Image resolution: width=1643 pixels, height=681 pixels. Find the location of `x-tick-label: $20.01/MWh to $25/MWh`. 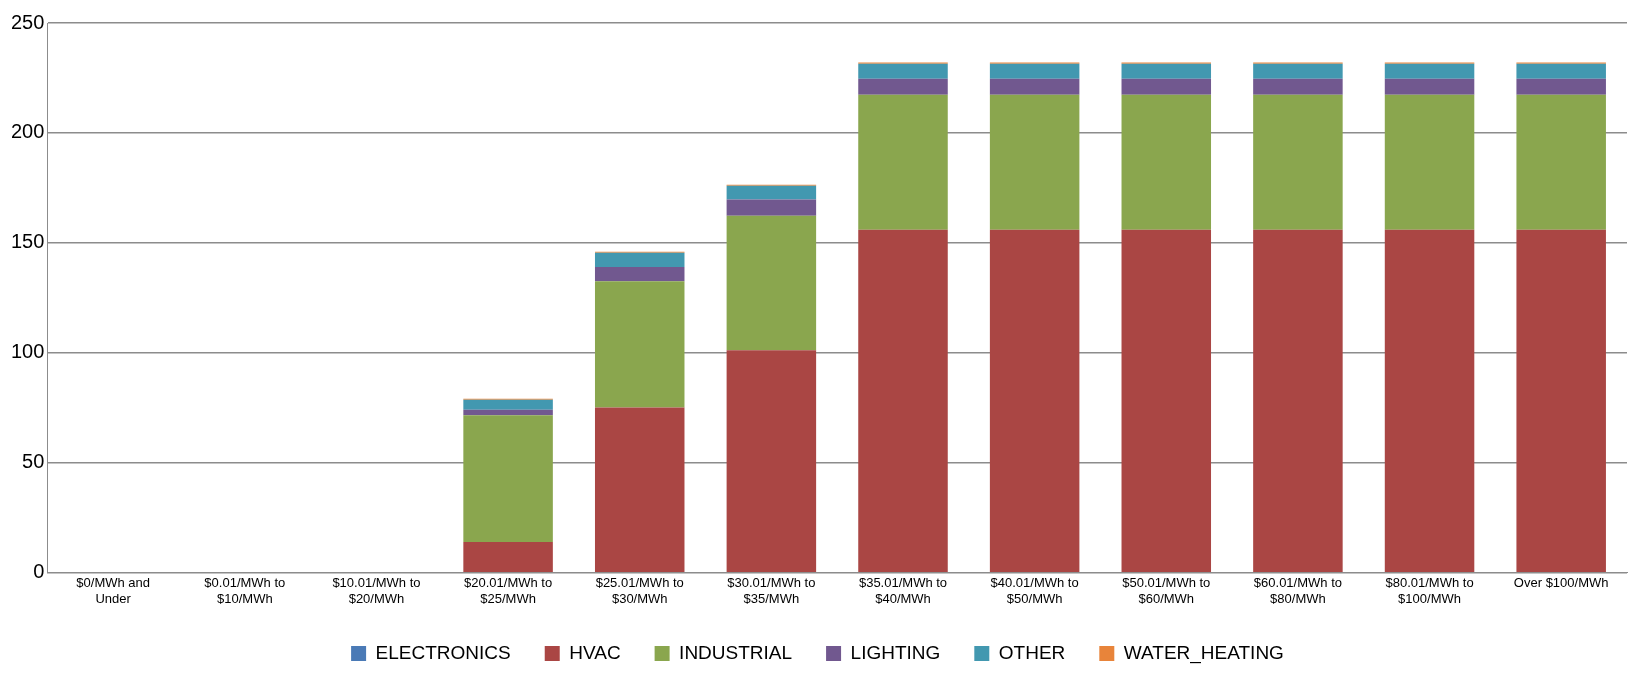

x-tick-label: $20.01/MWh to $25/MWh is located at coordinates (508, 590).